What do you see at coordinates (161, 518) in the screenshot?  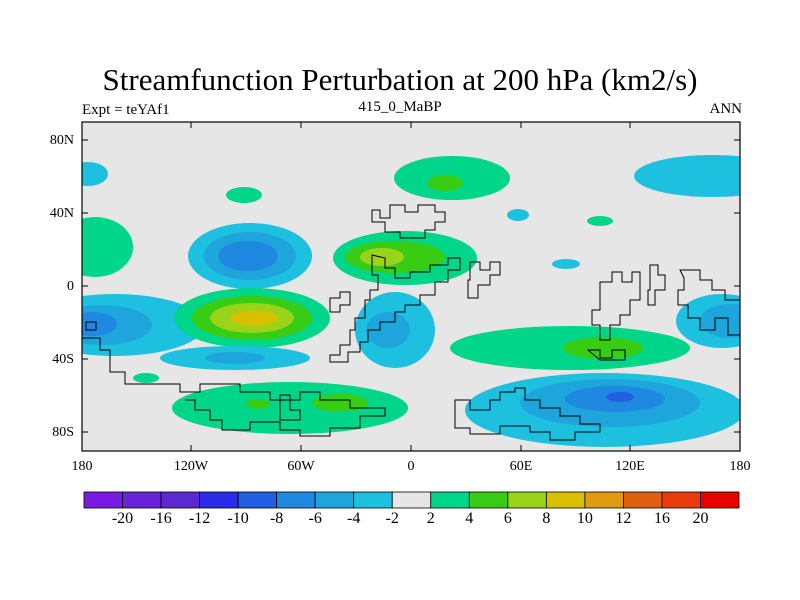 I see `colorbar-tick-label: -16` at bounding box center [161, 518].